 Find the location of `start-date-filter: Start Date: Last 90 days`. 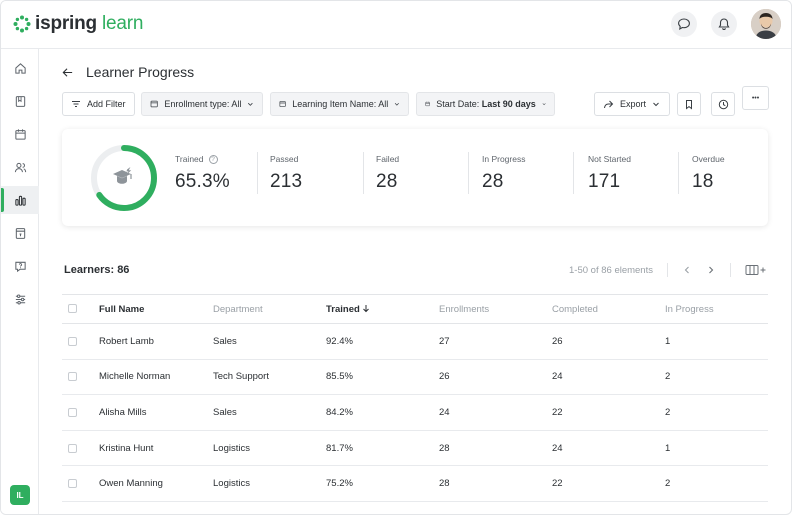

start-date-filter: Start Date: Last 90 days is located at coordinates (485, 104).